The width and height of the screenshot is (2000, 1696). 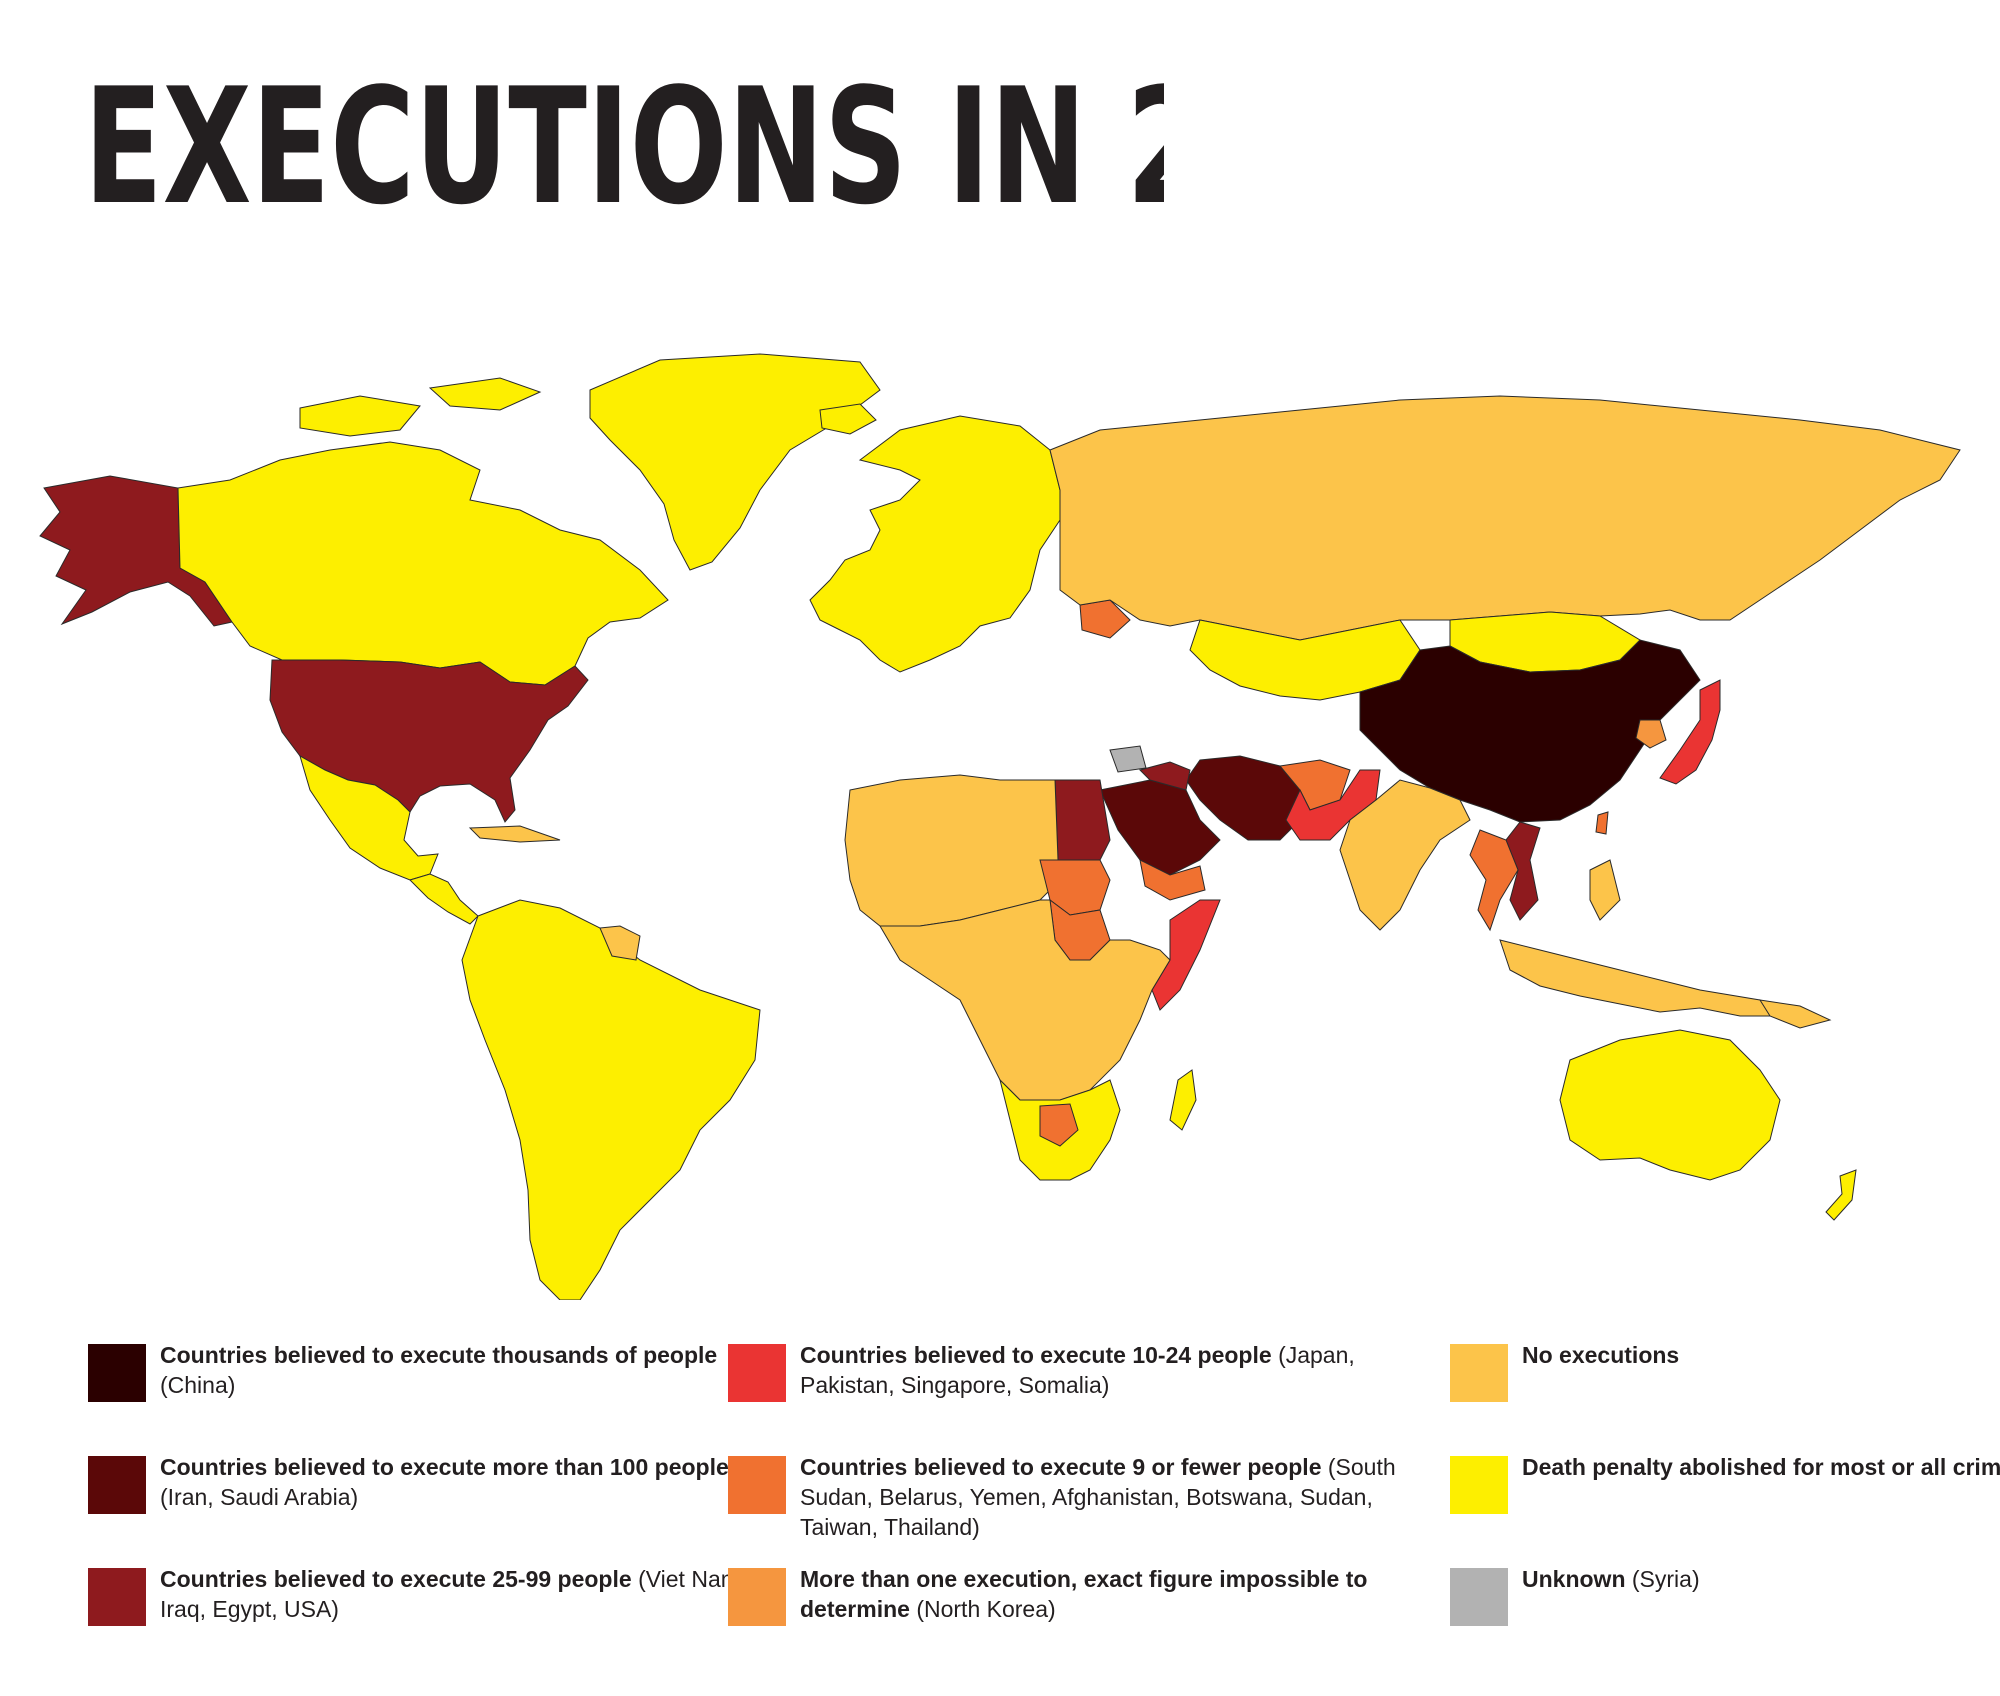 What do you see at coordinates (624, 147) in the screenshot?
I see `page-title: EXECUTIONS IN 2018` at bounding box center [624, 147].